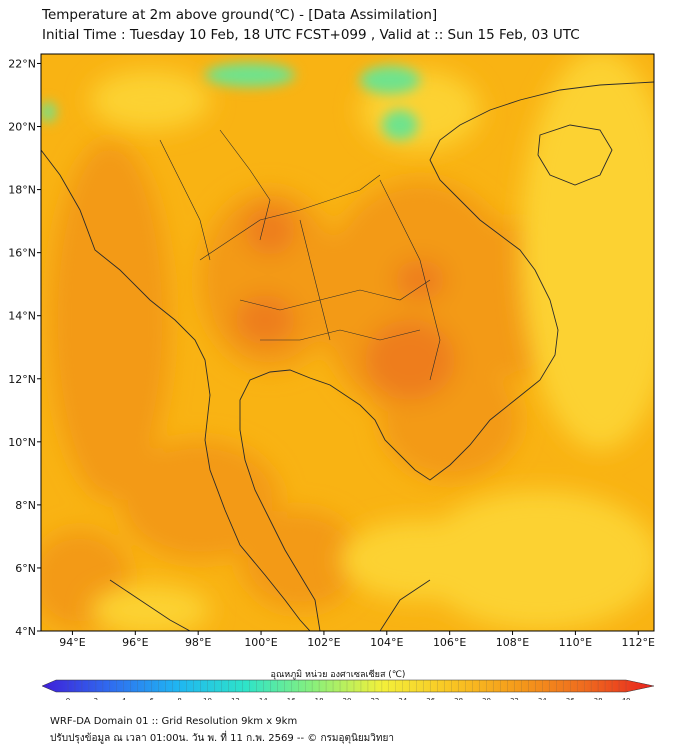 This screenshot has height=756, width=676. What do you see at coordinates (347, 698) in the screenshot?
I see `colorbar-tick-label: 20` at bounding box center [347, 698].